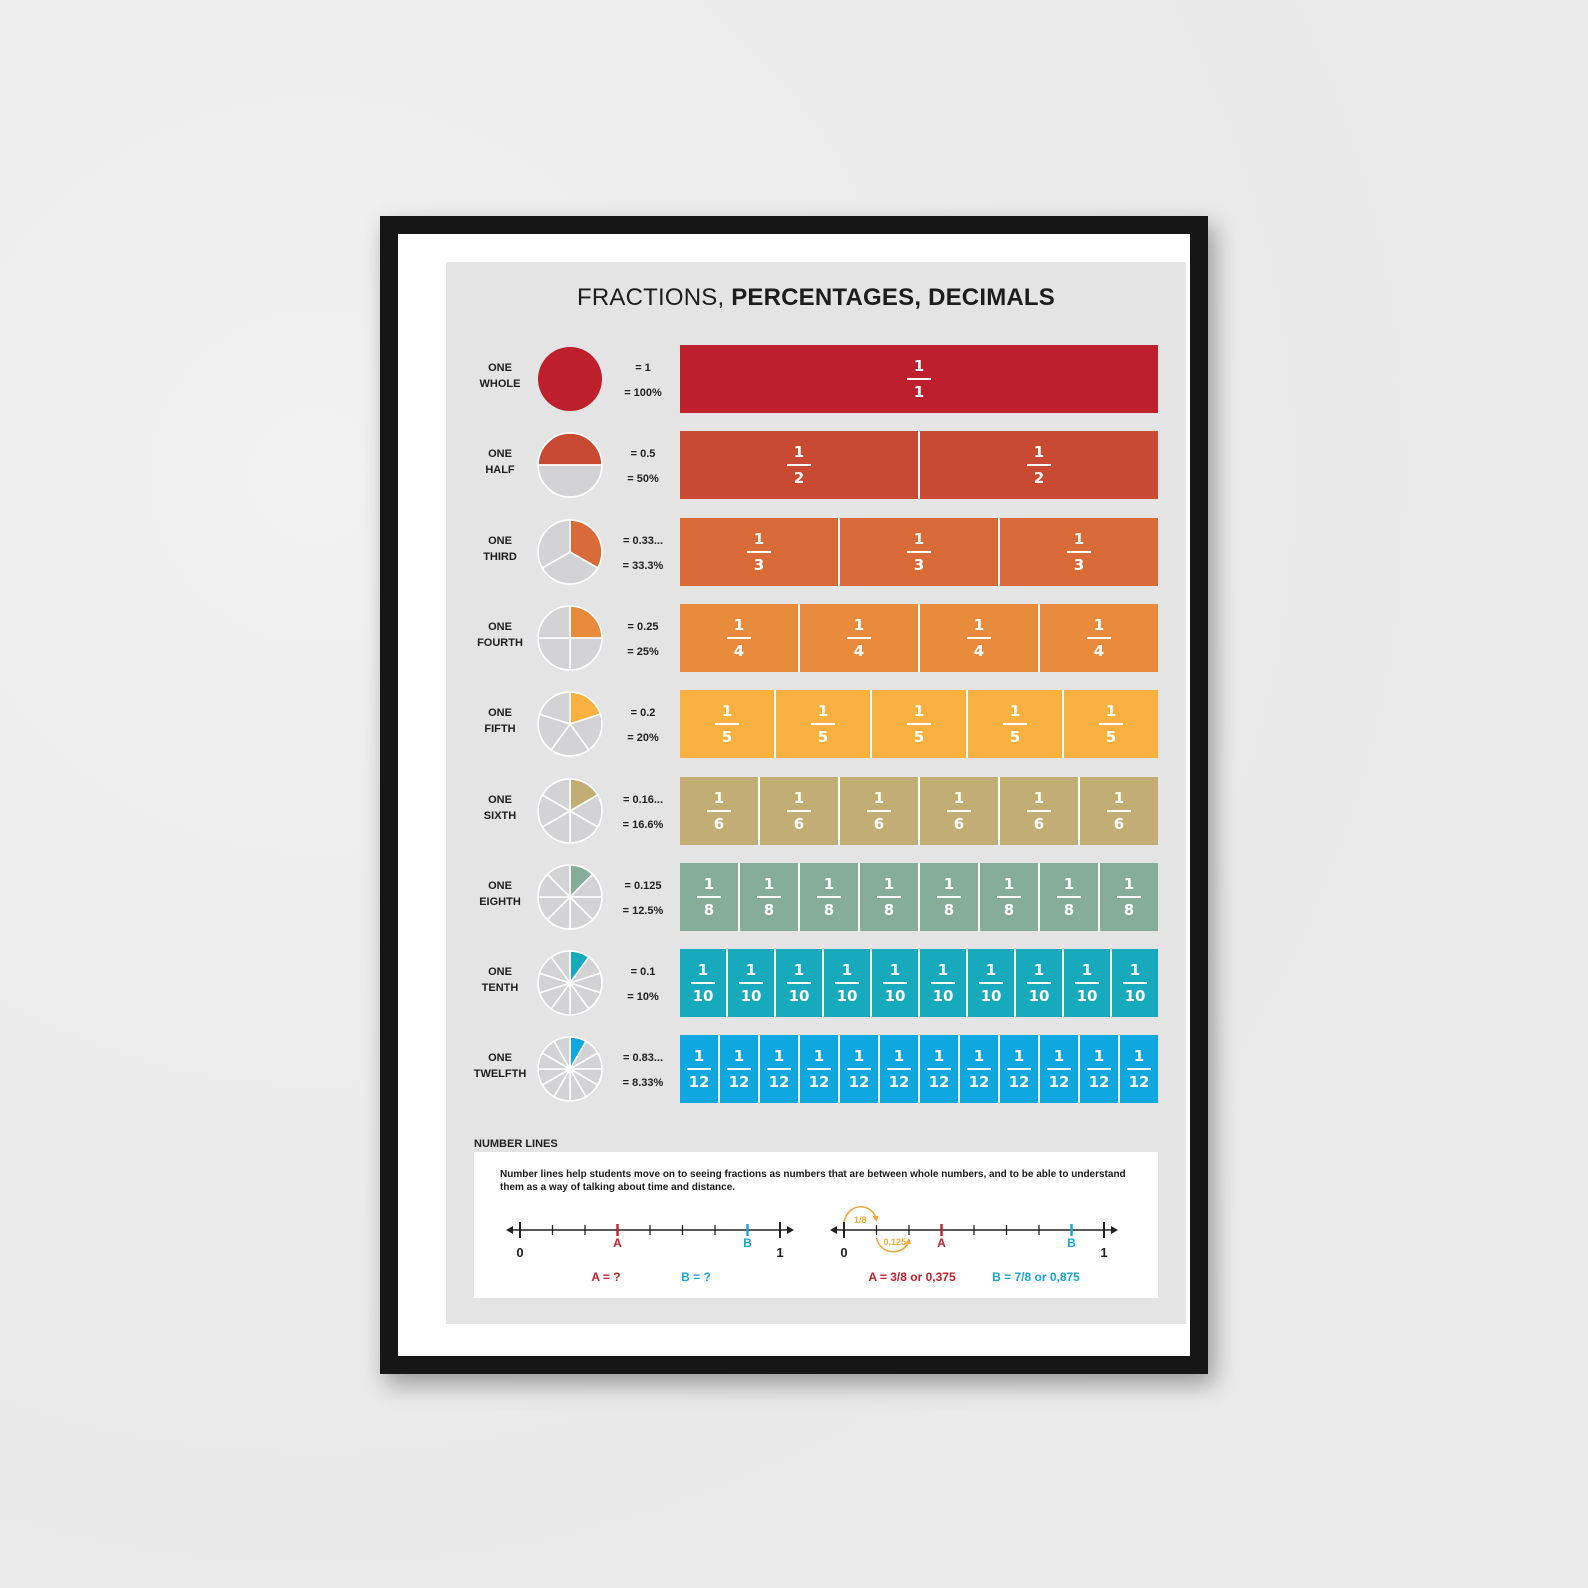 The image size is (1588, 1588). Describe the element at coordinates (816, 638) in the screenshot. I see `fraction-row: ONE FOURTH = 0.25 = 25% 1 4 1 4 1 4 1 4` at that location.